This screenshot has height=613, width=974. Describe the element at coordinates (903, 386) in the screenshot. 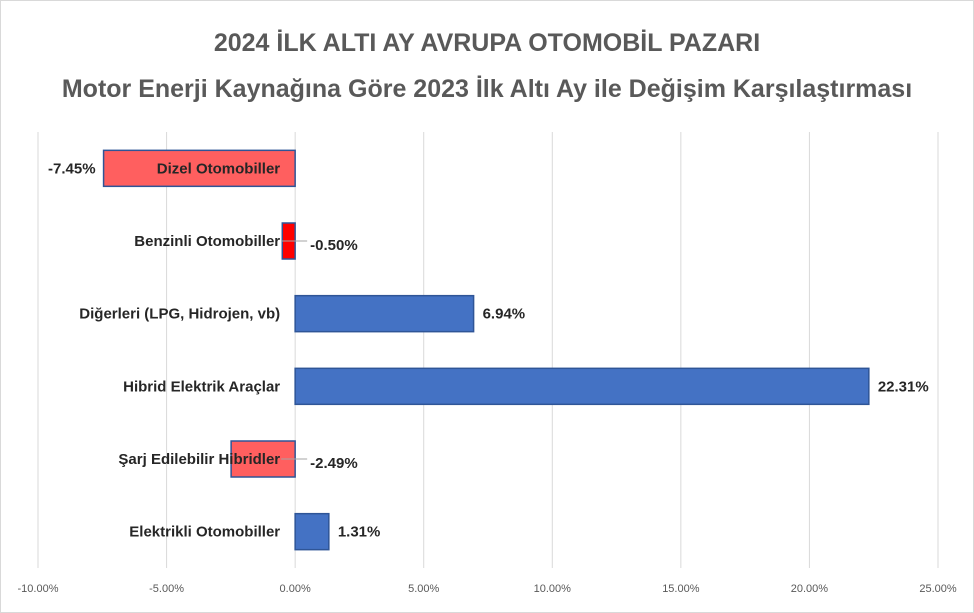

I see `data-label: 22.31%` at that location.